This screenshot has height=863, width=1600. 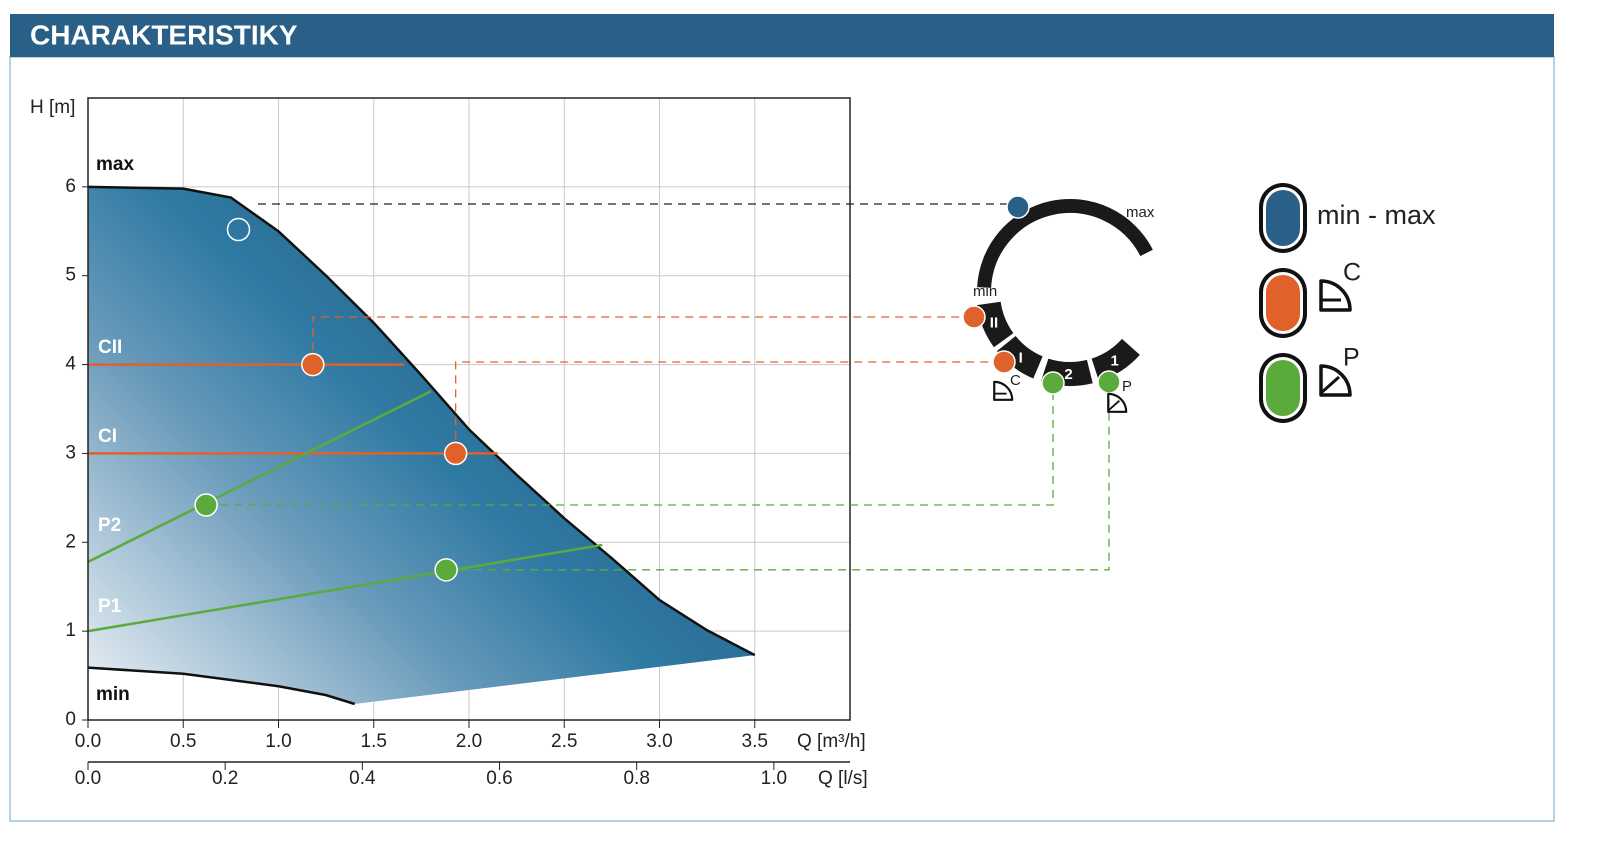 I want to click on dial-symbol-label: P, so click(x=1127, y=386).